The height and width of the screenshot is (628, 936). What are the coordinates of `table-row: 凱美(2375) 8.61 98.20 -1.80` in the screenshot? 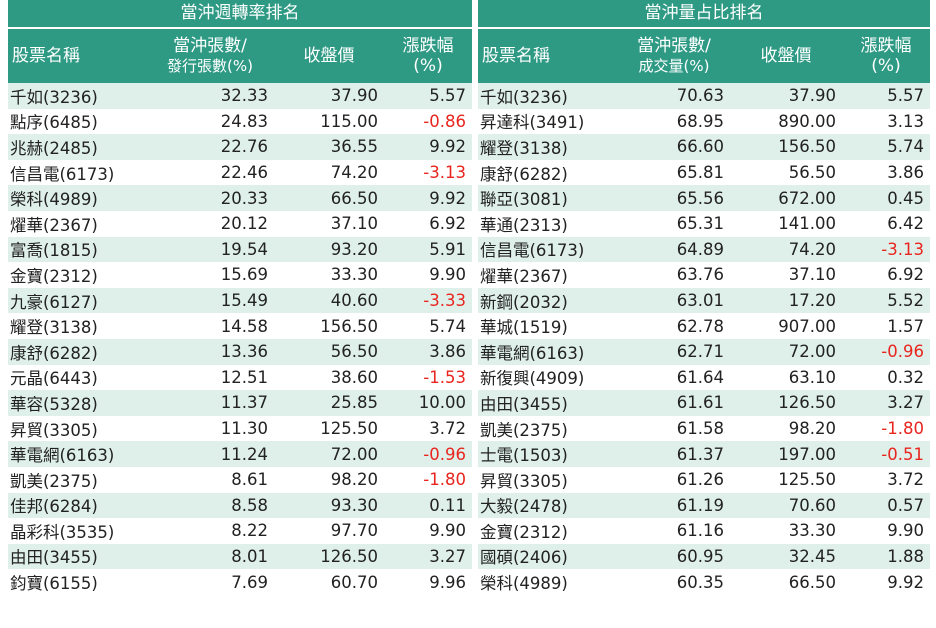 It's located at (240, 479).